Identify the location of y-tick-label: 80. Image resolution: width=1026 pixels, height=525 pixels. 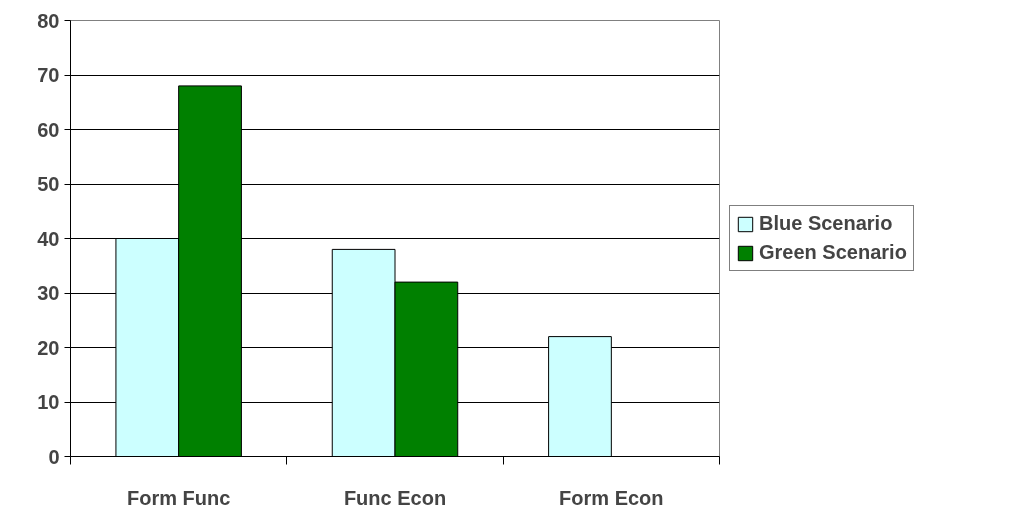
(48, 20).